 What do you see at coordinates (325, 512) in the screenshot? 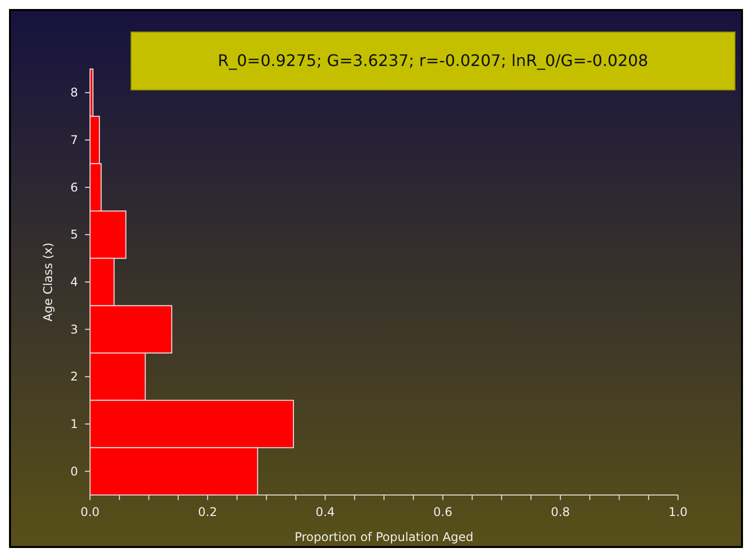
I see `x-tick-label: 0.4` at bounding box center [325, 512].